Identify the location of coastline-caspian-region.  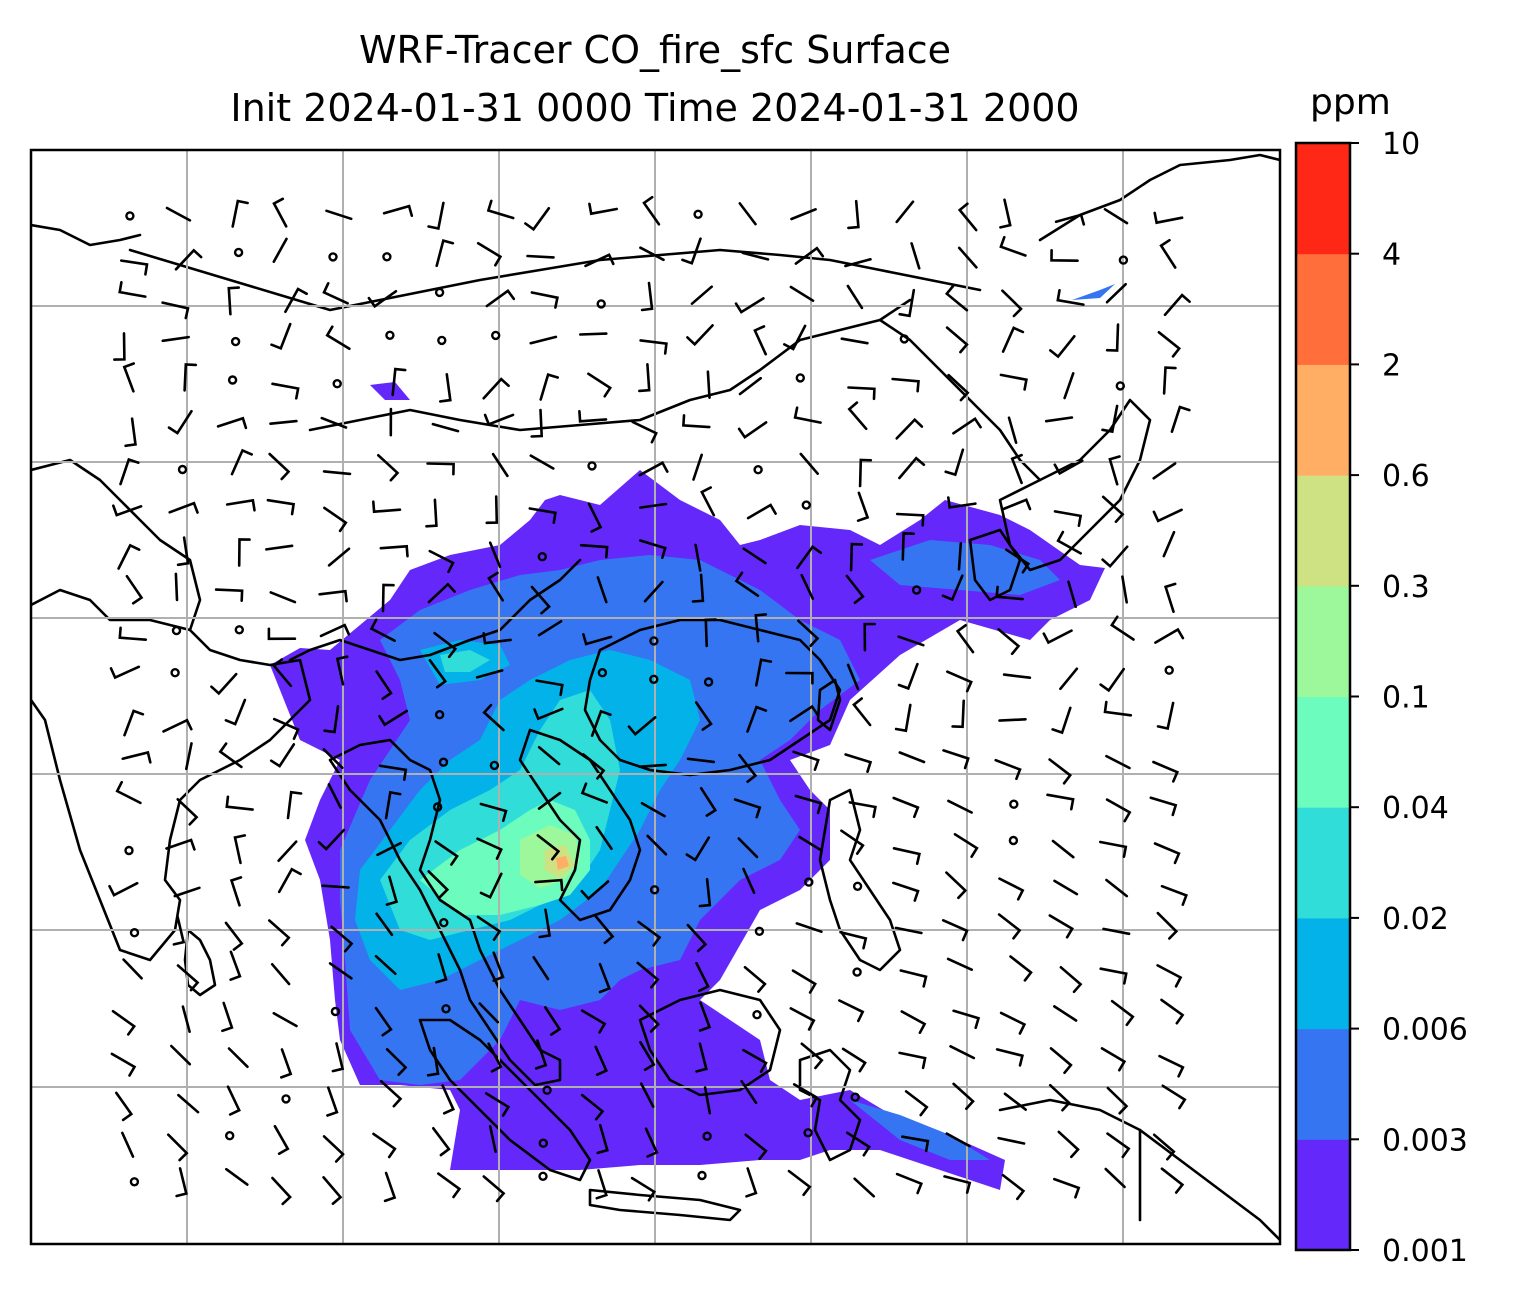
(86, 235).